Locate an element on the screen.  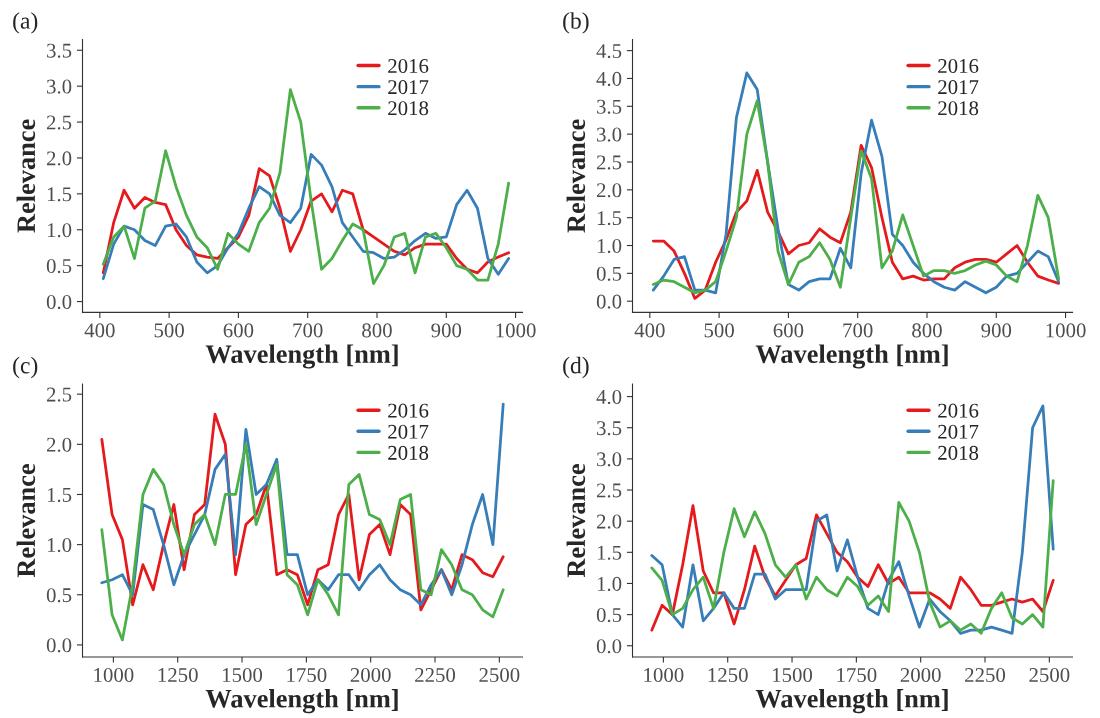
chart-title: (c) is located at coordinates (25, 367).